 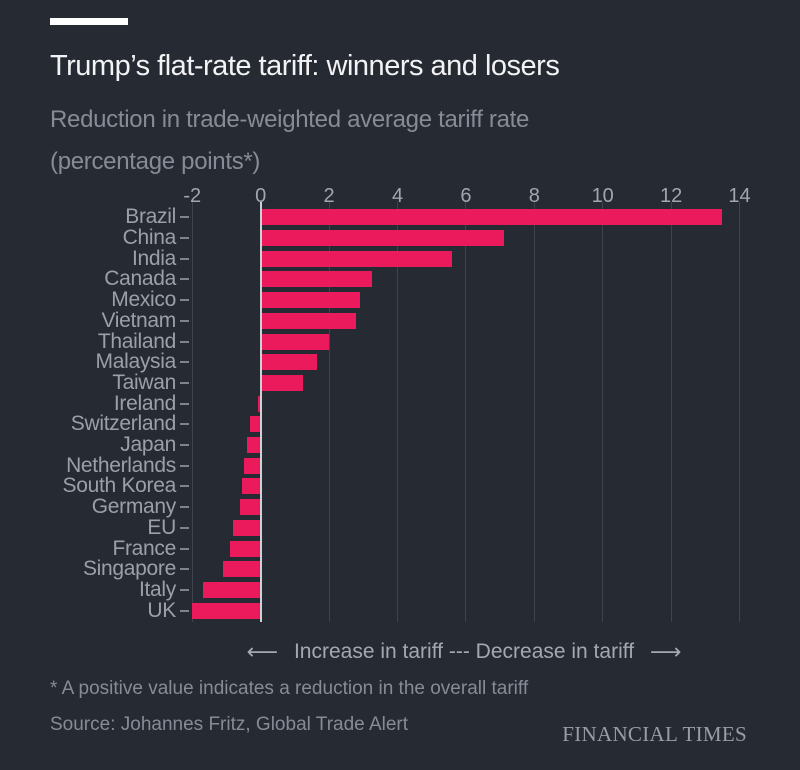 What do you see at coordinates (250, 507) in the screenshot?
I see `bar-germany` at bounding box center [250, 507].